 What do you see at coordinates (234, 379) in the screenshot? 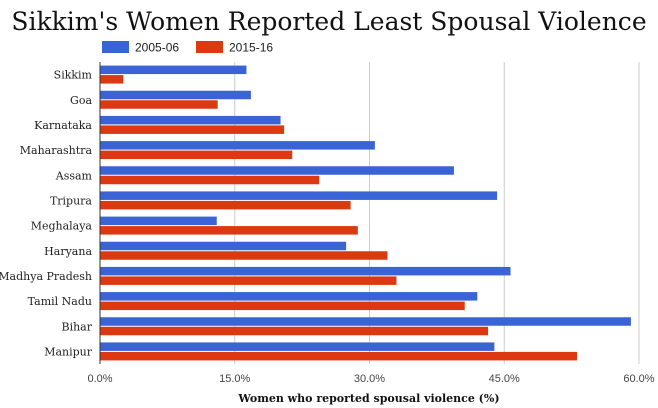
I see `x-tick-label: 15.0%` at bounding box center [234, 379].